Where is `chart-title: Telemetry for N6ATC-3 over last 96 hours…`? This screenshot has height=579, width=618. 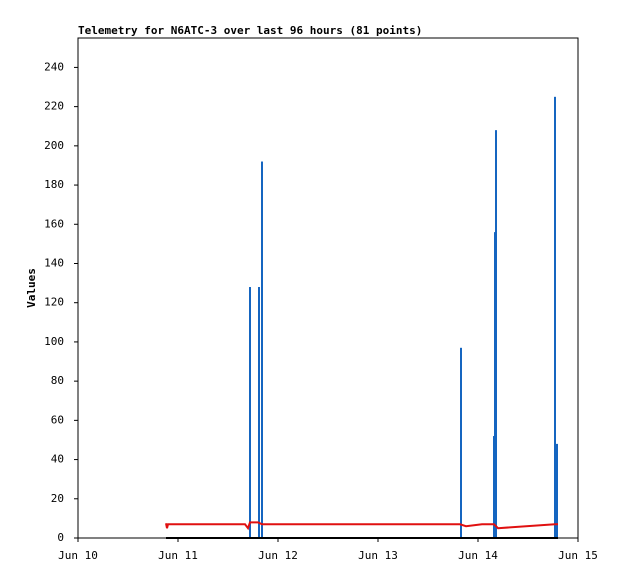 chart-title: Telemetry for N6ATC-3 over last 96 hours… is located at coordinates (250, 30).